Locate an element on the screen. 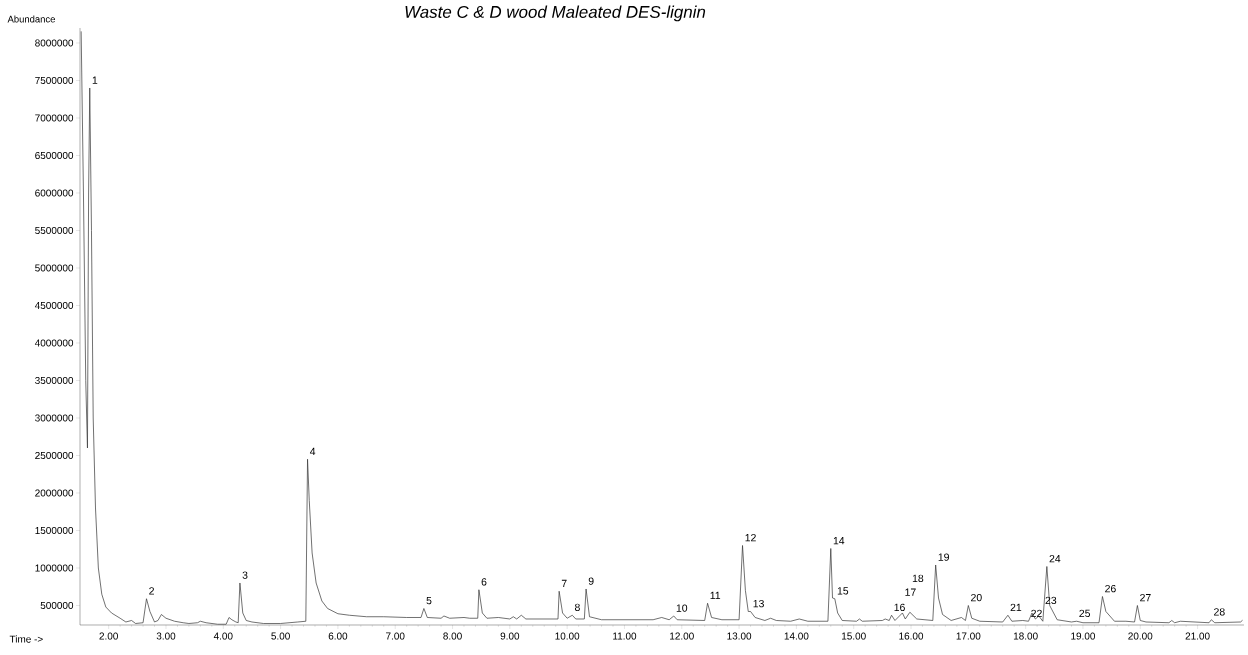 This screenshot has width=1248, height=655. annotation: 9 is located at coordinates (591, 581).